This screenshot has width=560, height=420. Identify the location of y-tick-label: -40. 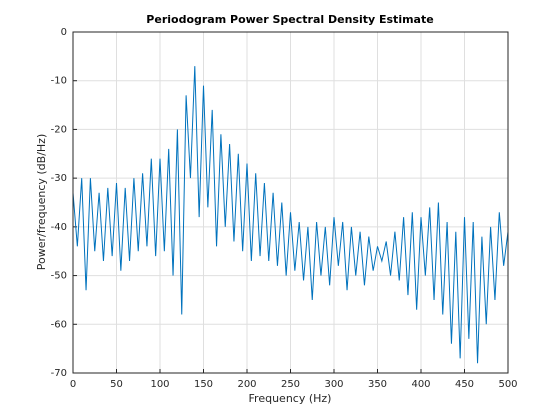
(59, 227).